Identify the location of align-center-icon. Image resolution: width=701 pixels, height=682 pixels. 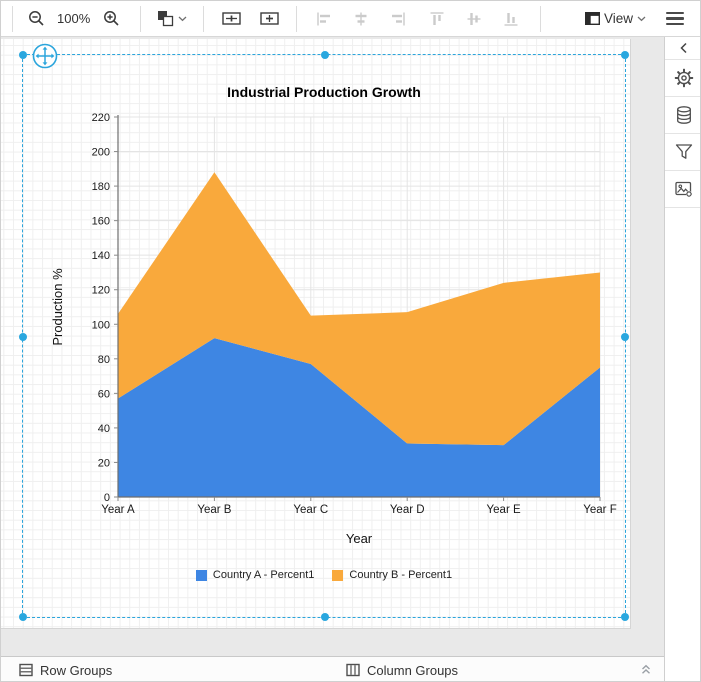
(361, 18).